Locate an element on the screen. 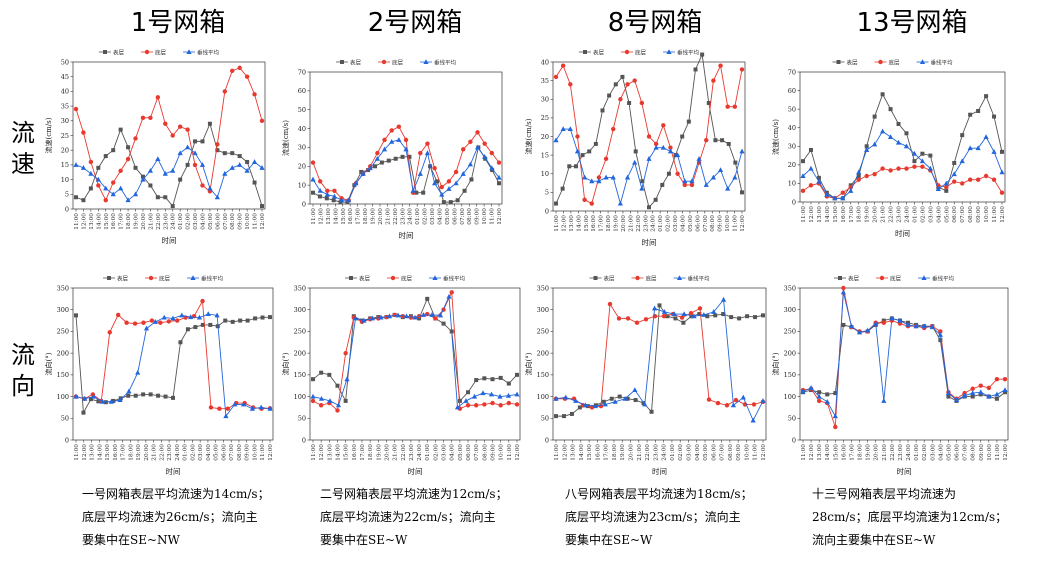 This screenshot has width=1050, height=576. legend-label: 垂线平均 is located at coordinates (454, 279).